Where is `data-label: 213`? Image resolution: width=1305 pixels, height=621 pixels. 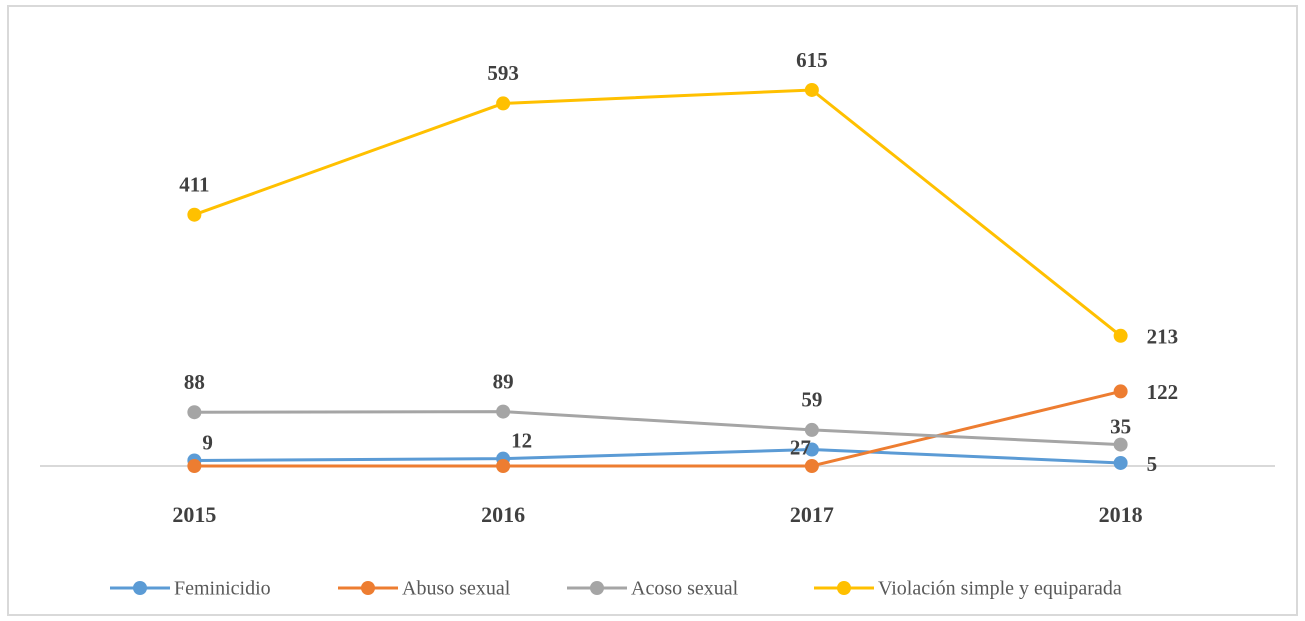
data-label: 213 is located at coordinates (1163, 337).